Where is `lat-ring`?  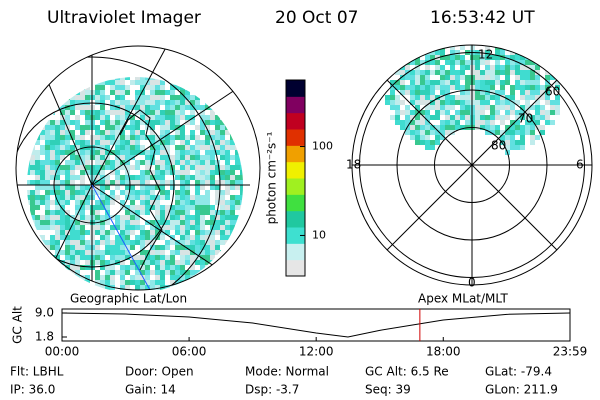
lat-ring is located at coordinates (472, 165).